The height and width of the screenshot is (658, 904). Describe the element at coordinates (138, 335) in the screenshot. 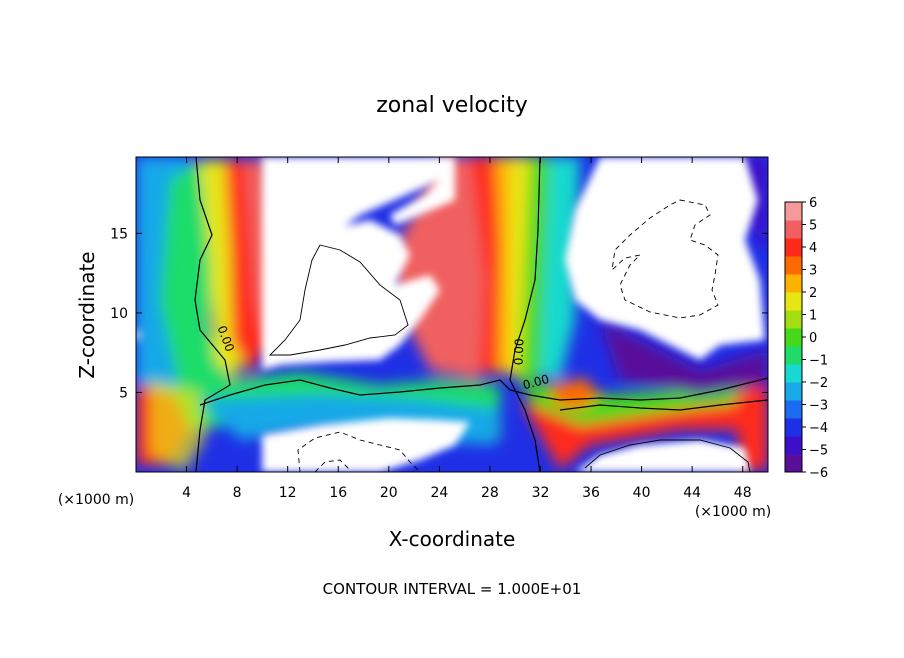

I see `white-region-left-edge` at that location.